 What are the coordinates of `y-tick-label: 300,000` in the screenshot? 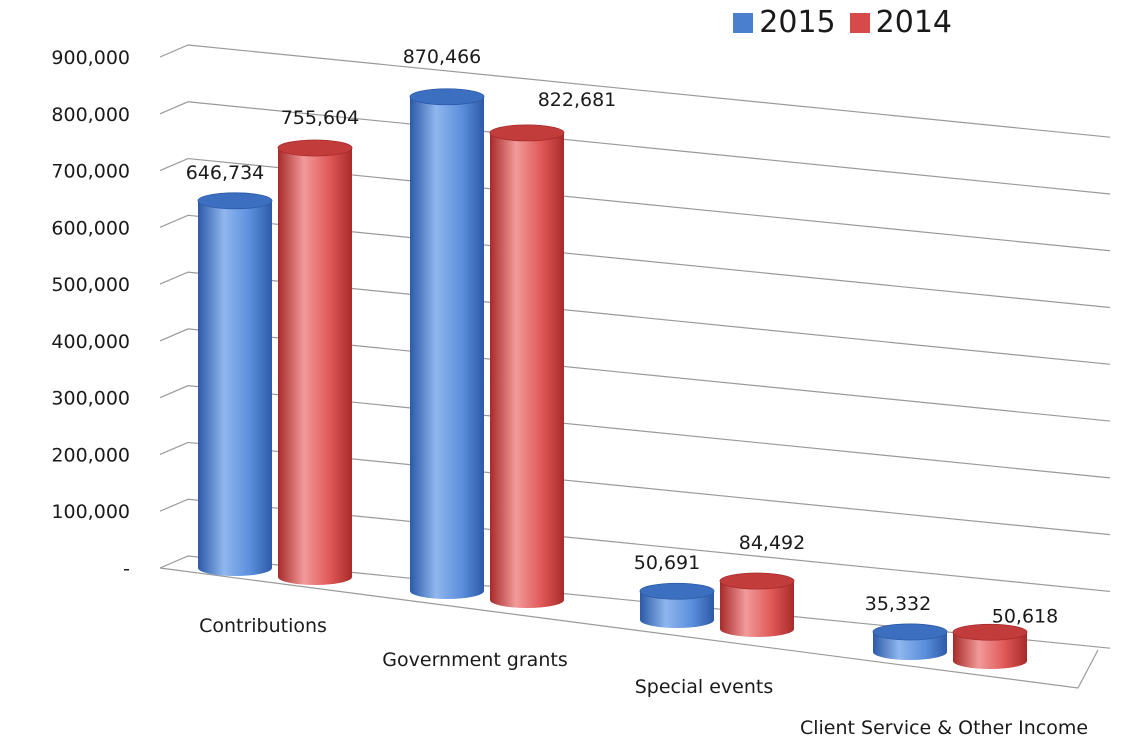 It's located at (90, 399).